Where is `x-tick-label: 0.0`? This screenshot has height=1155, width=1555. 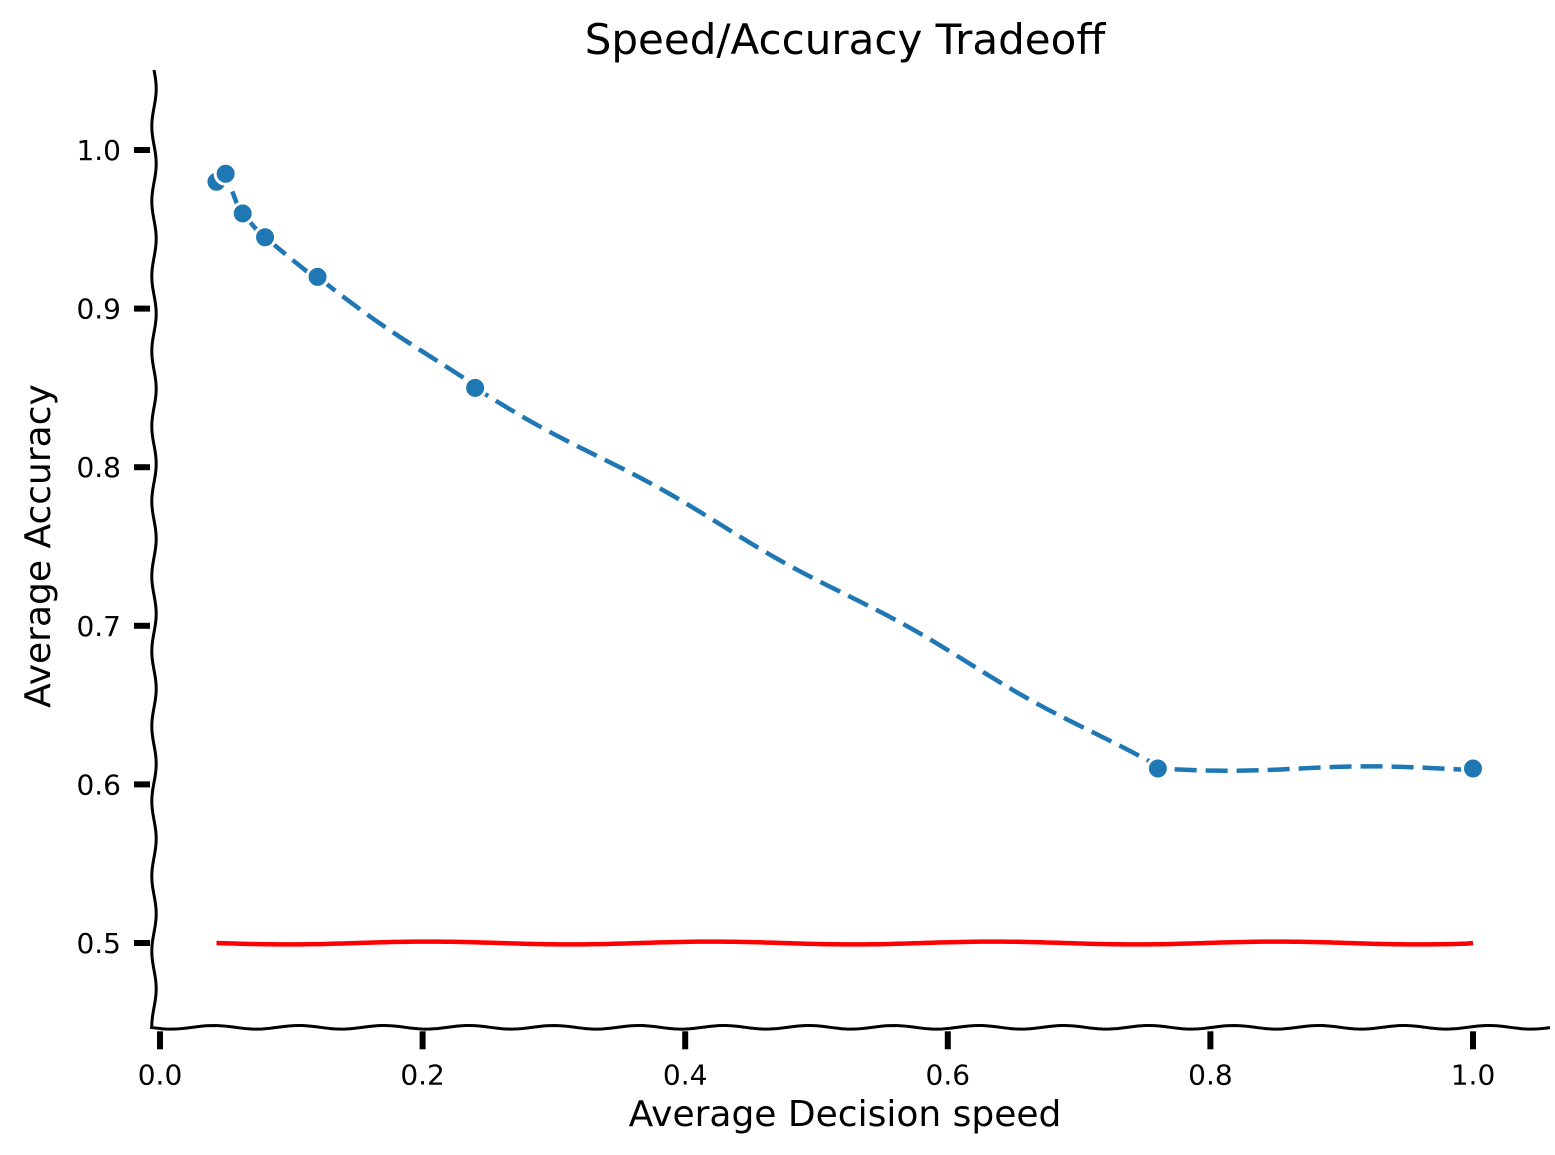
x-tick-label: 0.0 is located at coordinates (160, 1074).